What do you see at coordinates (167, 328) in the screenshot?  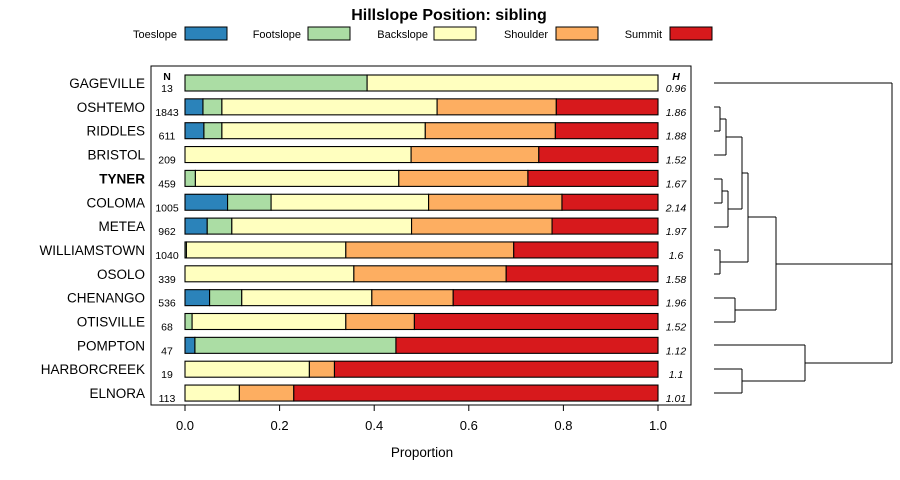 I see `n-value: 68` at bounding box center [167, 328].